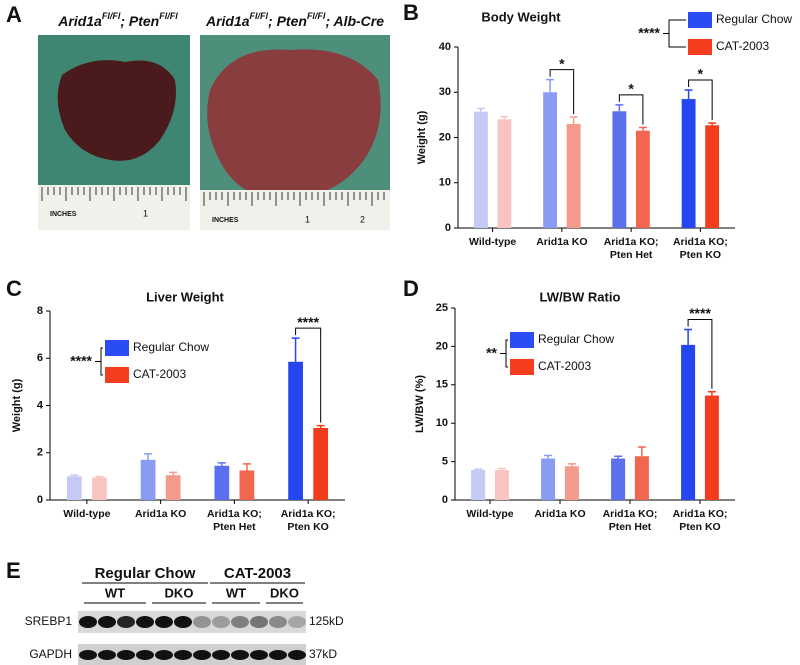  I want to click on panel-label: A, so click(14, 14).